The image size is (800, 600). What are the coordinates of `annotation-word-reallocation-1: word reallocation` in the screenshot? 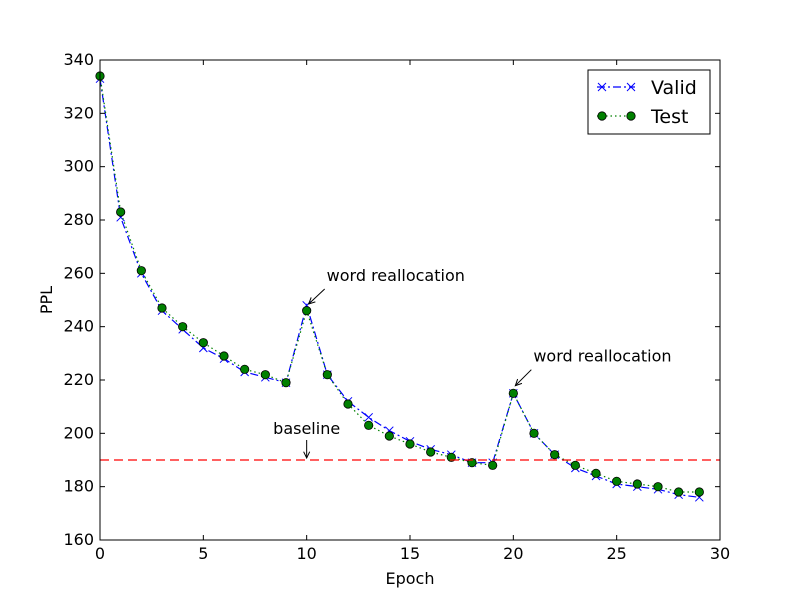 It's located at (396, 275).